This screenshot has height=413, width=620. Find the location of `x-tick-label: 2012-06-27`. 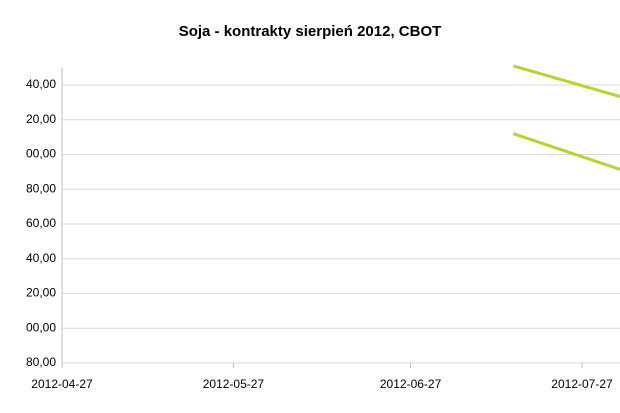

x-tick-label: 2012-06-27 is located at coordinates (411, 384).